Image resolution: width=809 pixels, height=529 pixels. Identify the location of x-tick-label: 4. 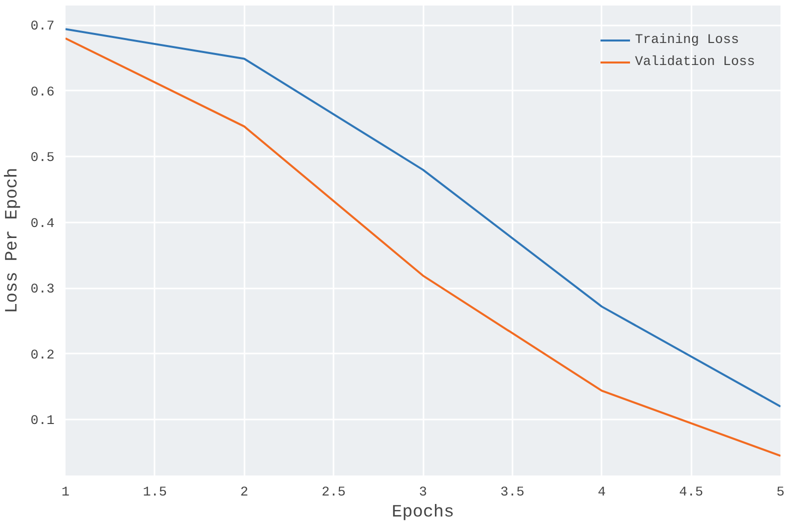
(602, 493).